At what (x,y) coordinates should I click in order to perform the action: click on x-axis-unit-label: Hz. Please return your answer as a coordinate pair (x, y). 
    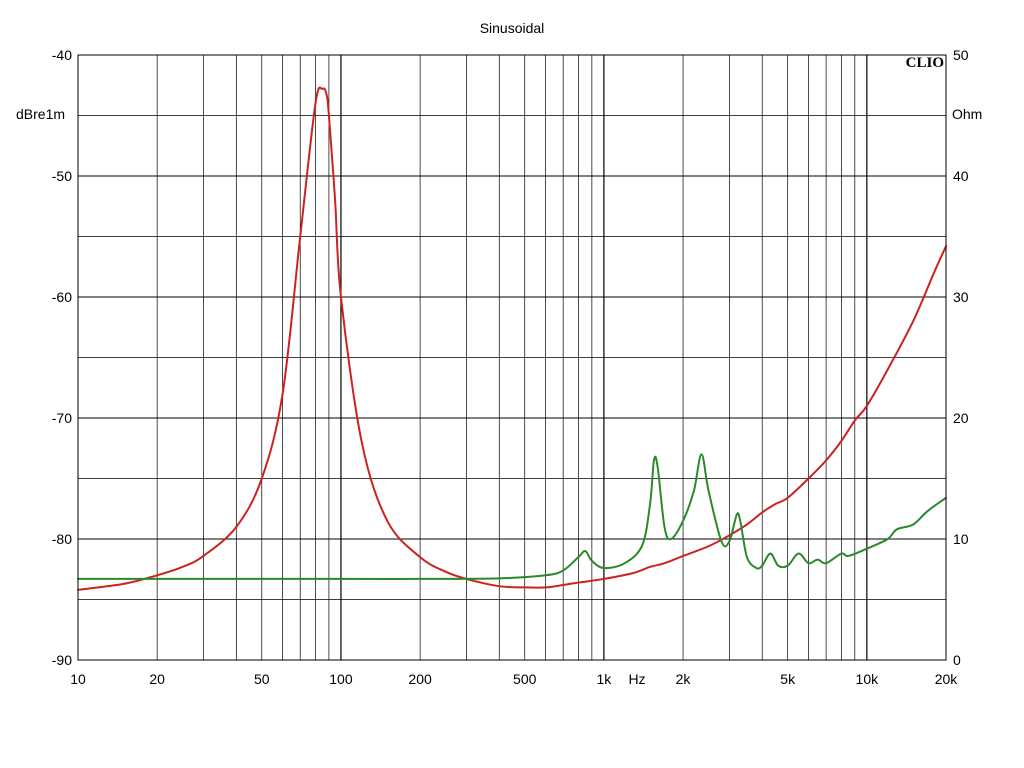
    Looking at the image, I should click on (636, 679).